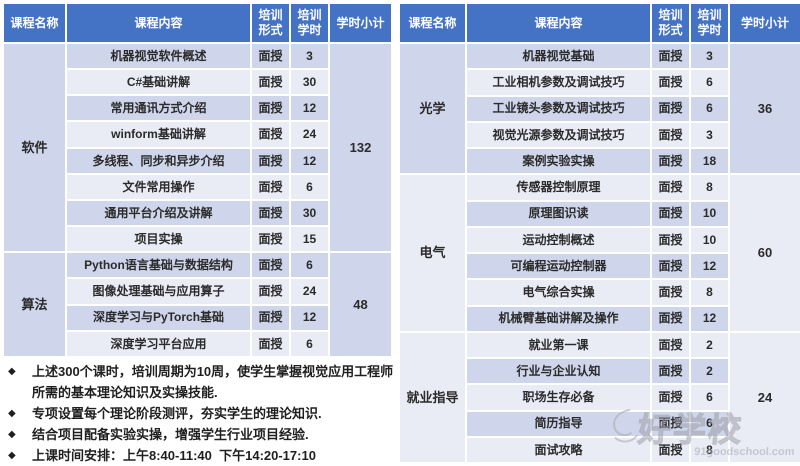  Describe the element at coordinates (309, 23) in the screenshot. I see `column-header: 培训学时` at that location.